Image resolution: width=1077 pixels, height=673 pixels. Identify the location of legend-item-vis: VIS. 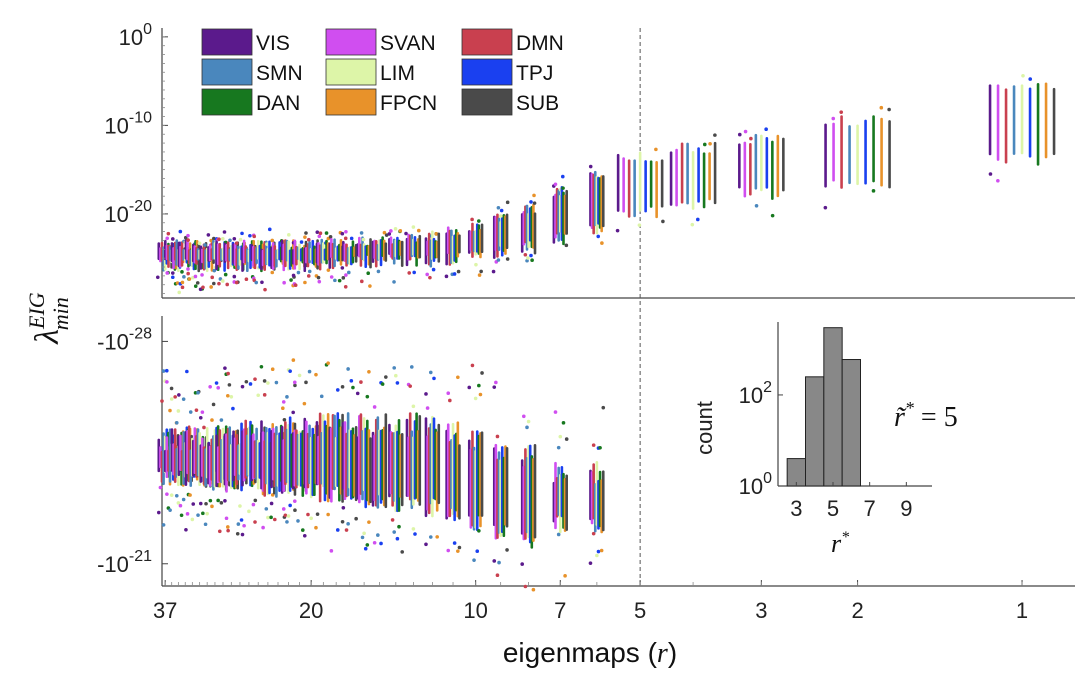
(245, 42).